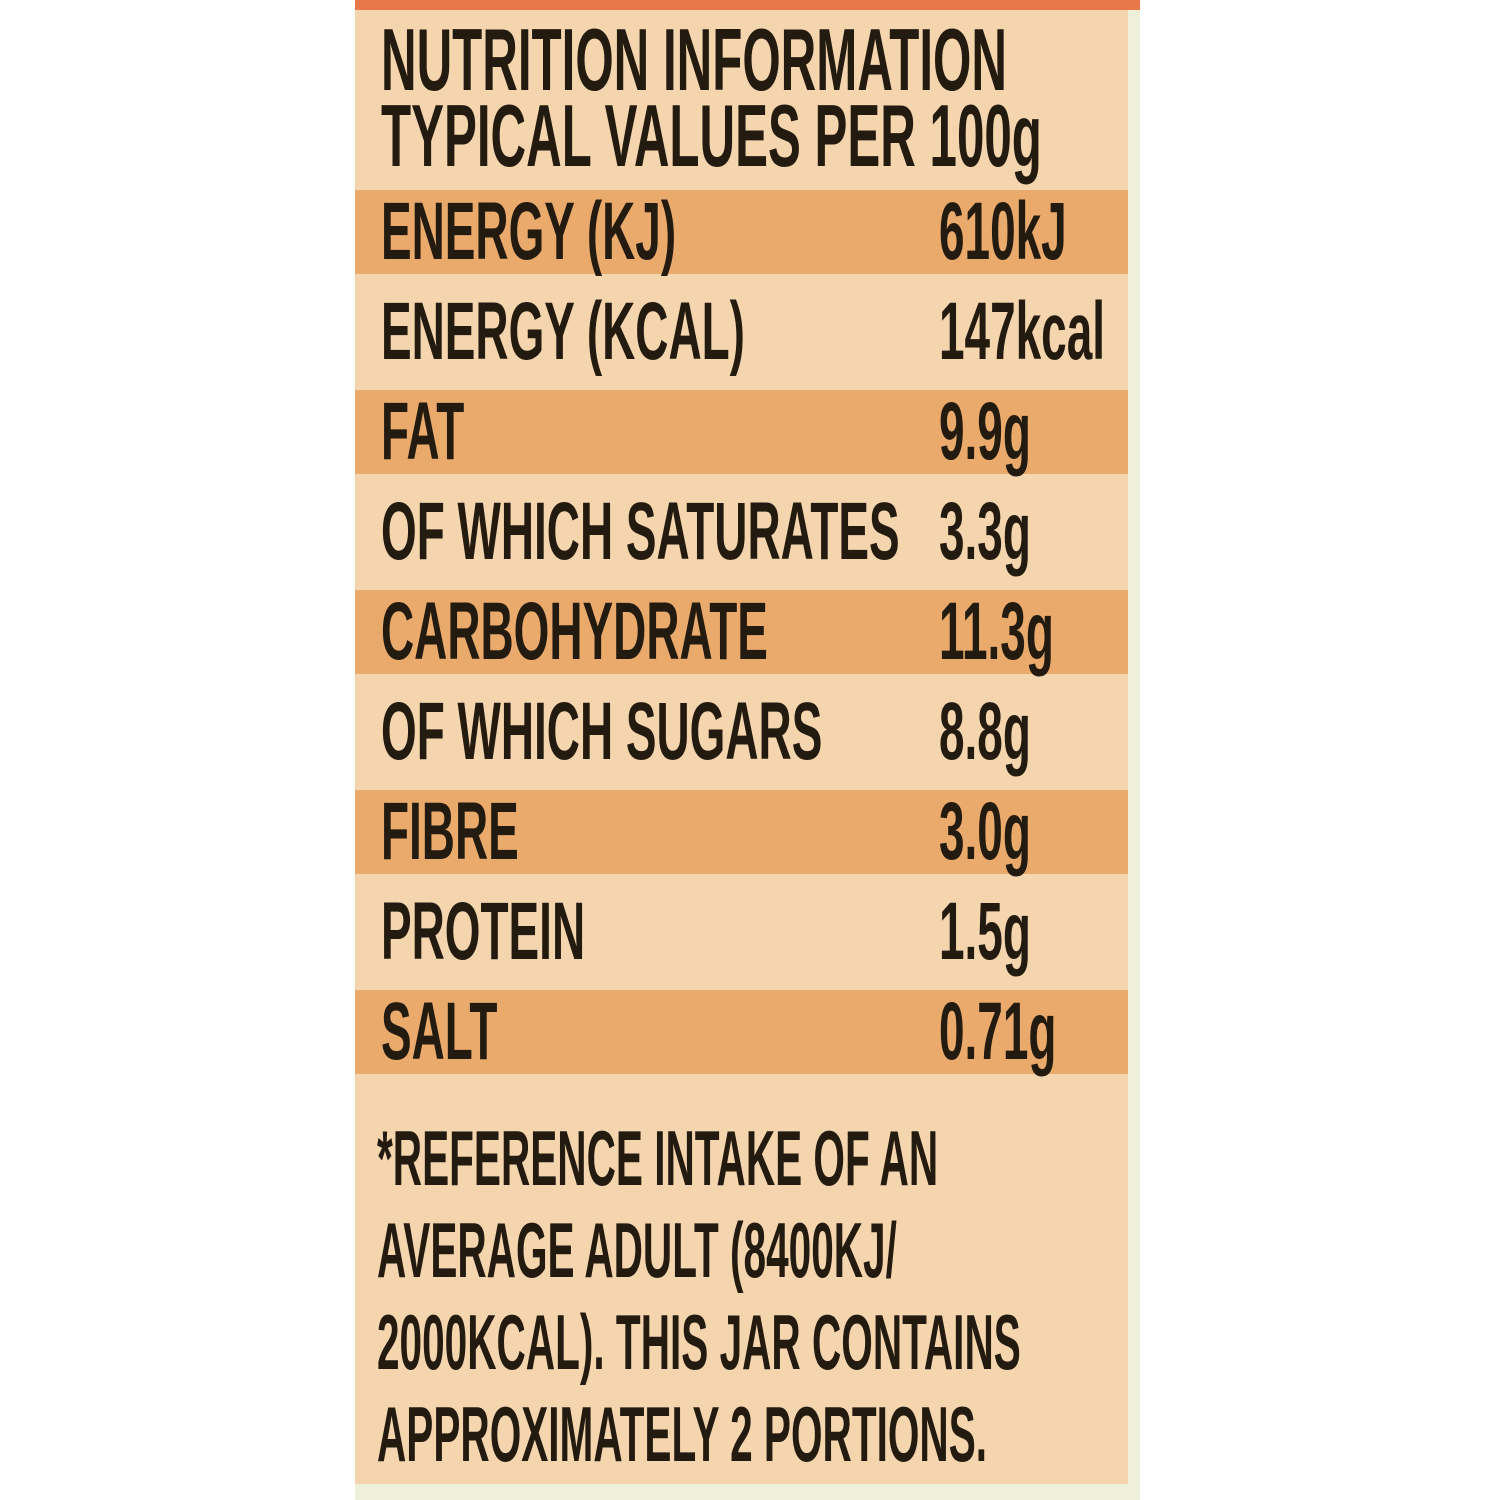  I want to click on nutrient-value-text: 11.3g, so click(996, 631).